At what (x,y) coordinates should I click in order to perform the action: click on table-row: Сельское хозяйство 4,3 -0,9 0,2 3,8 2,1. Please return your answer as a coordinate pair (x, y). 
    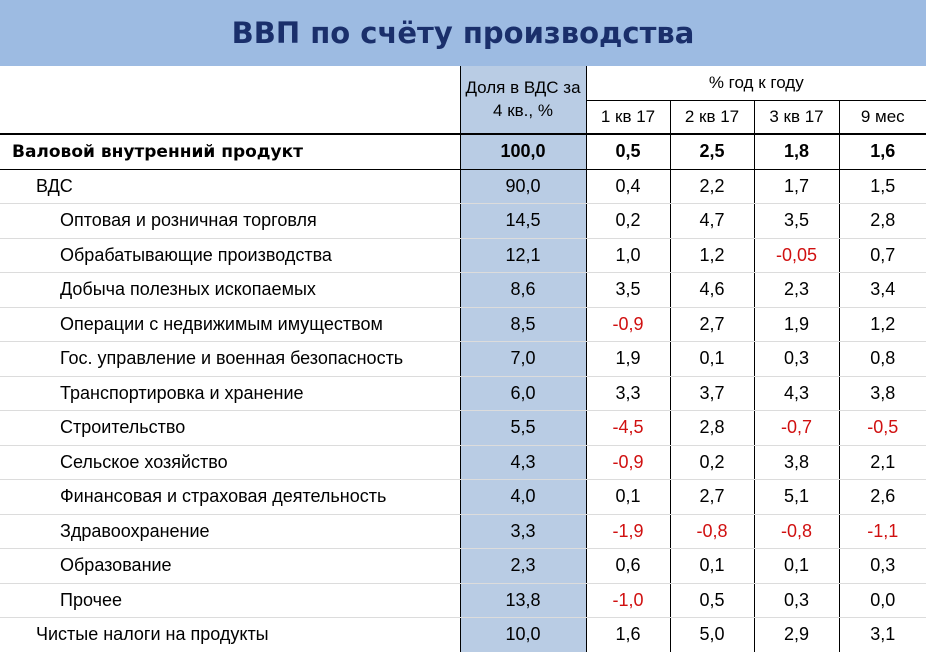
    Looking at the image, I should click on (463, 462).